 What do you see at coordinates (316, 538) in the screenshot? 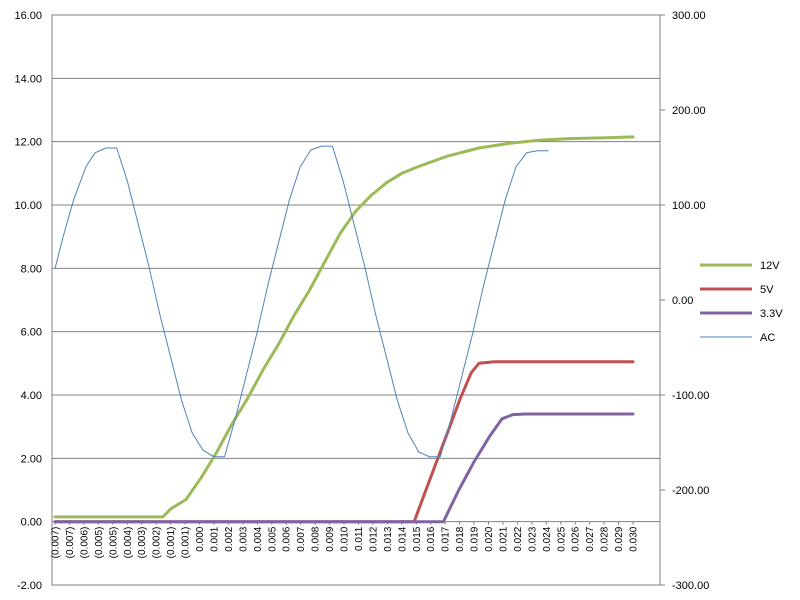
I see `x-tick-label: 0.008` at bounding box center [316, 538].